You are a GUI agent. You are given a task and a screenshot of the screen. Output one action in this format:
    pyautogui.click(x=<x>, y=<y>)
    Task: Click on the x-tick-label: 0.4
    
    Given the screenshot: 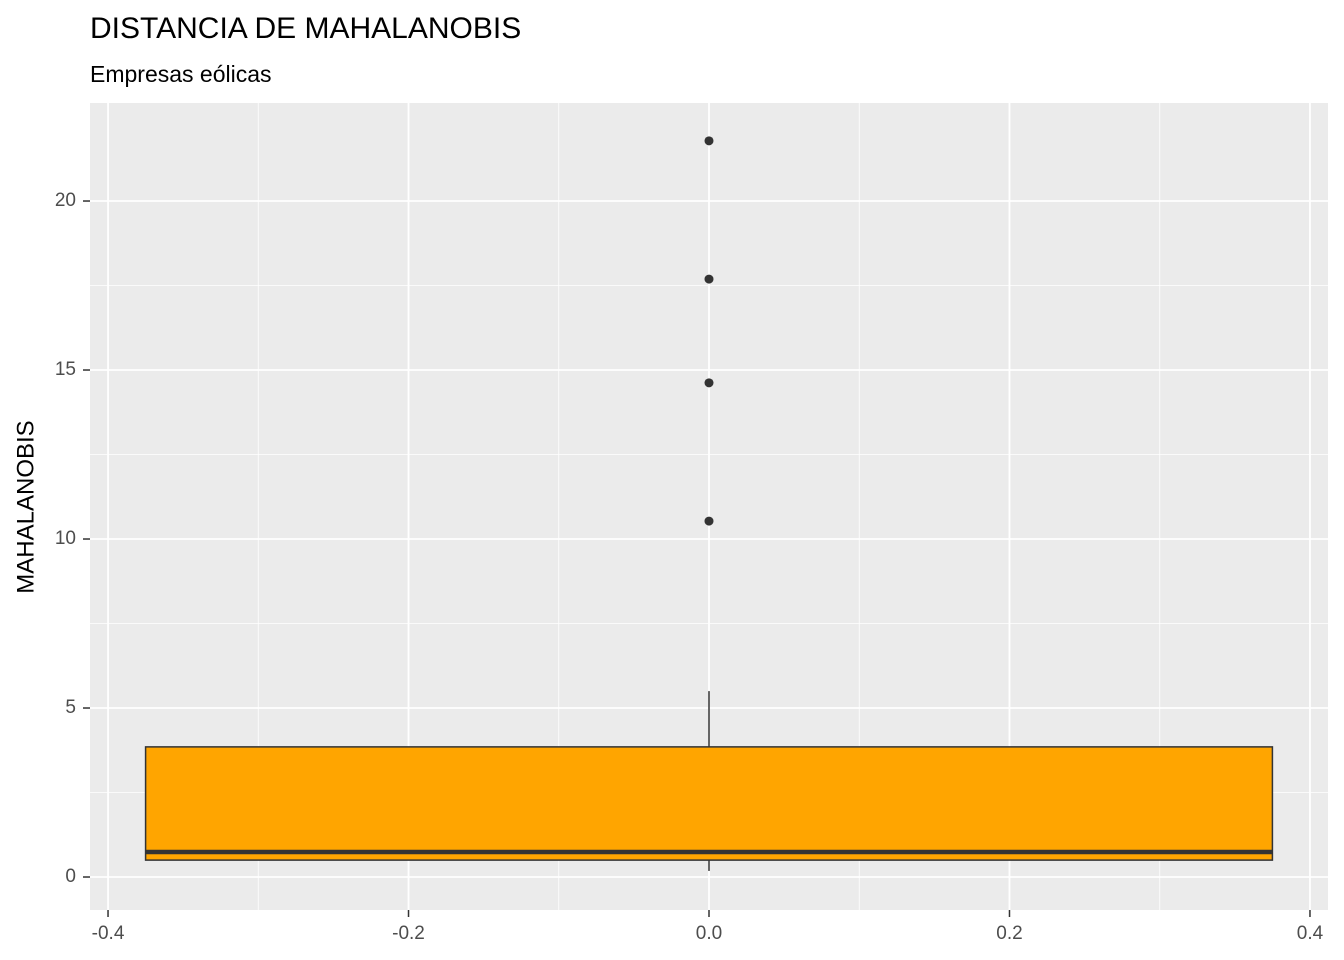 What is the action you would take?
    pyautogui.click(x=1310, y=933)
    